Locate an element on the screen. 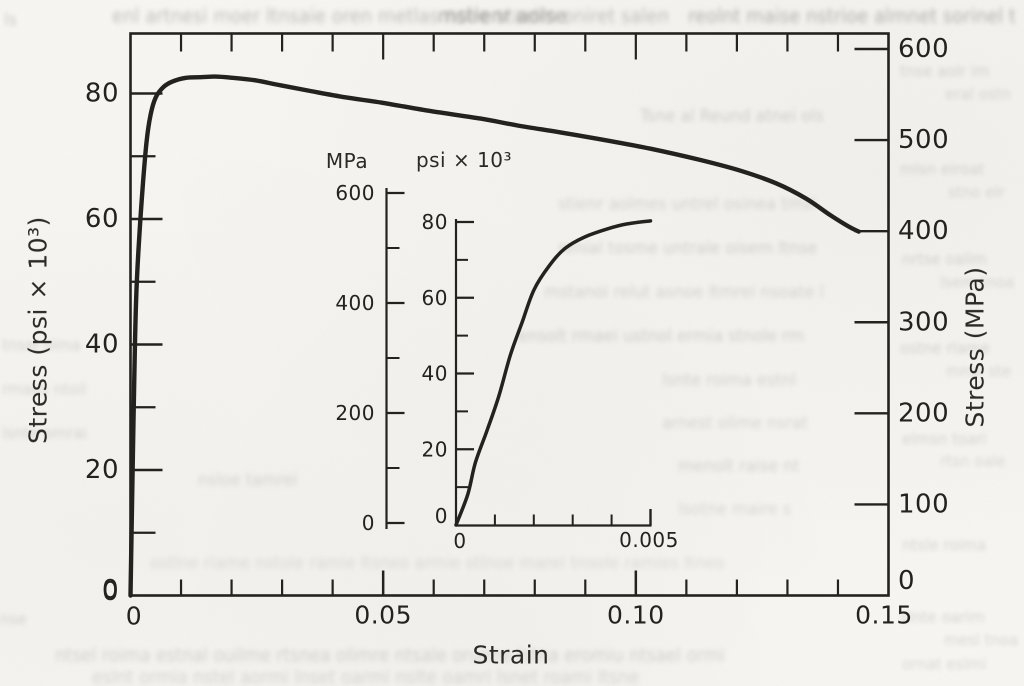 The image size is (1024, 686). x-tick-label: 0 is located at coordinates (134, 616).